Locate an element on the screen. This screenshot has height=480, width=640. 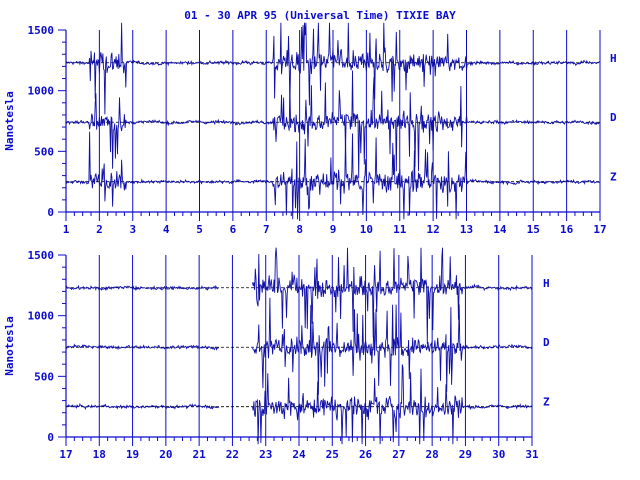
x-tick-label: 8 is located at coordinates (299, 229).